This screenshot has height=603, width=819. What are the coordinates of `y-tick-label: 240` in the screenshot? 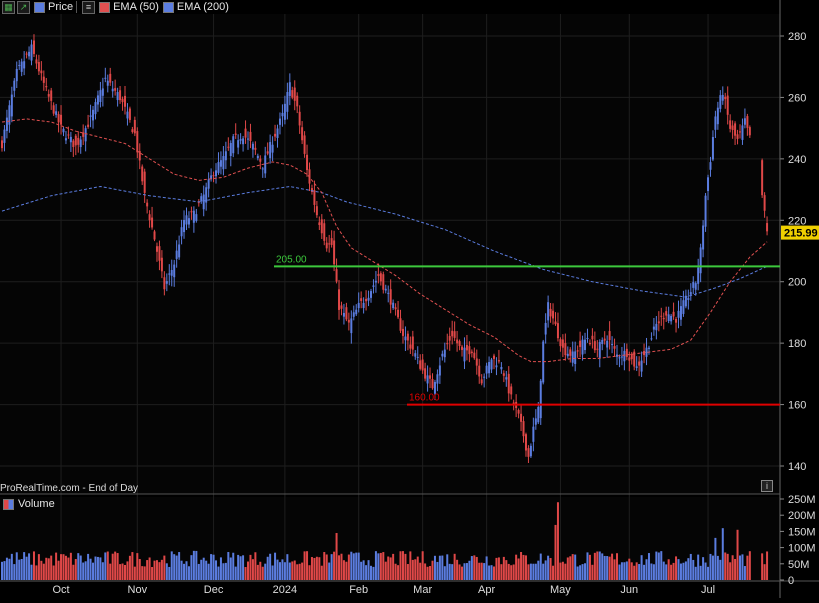 It's located at (797, 160).